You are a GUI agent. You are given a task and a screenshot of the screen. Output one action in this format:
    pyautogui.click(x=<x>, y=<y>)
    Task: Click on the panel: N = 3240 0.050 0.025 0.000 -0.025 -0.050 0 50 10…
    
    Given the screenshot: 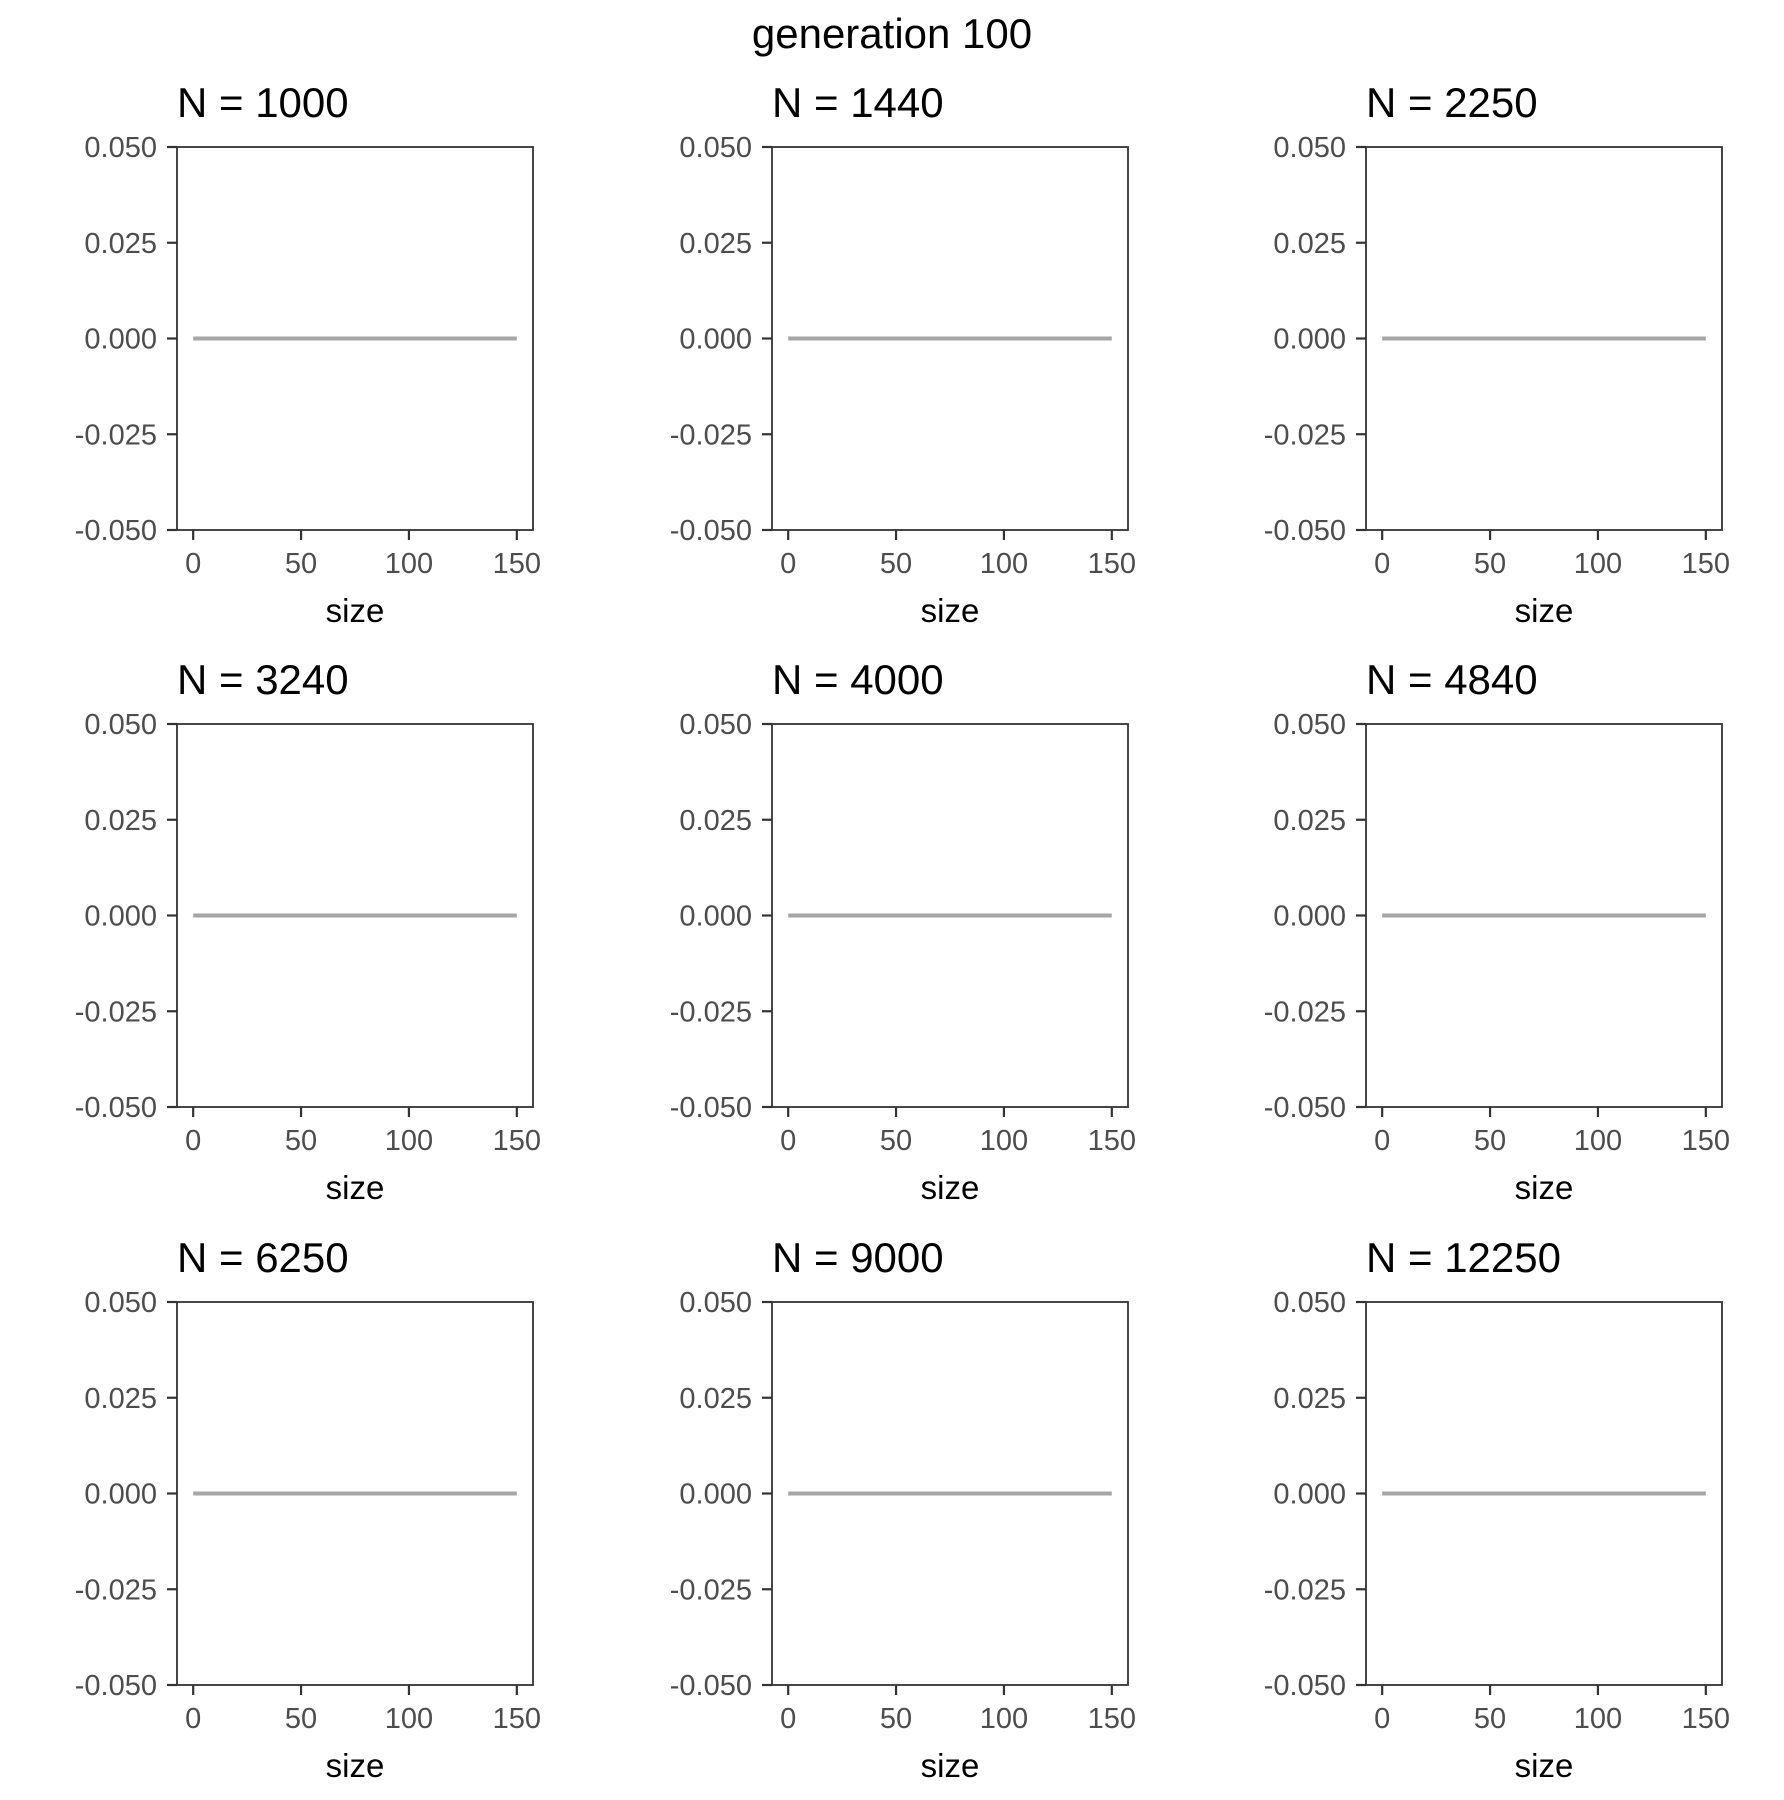 What is the action you would take?
    pyautogui.click(x=308, y=931)
    